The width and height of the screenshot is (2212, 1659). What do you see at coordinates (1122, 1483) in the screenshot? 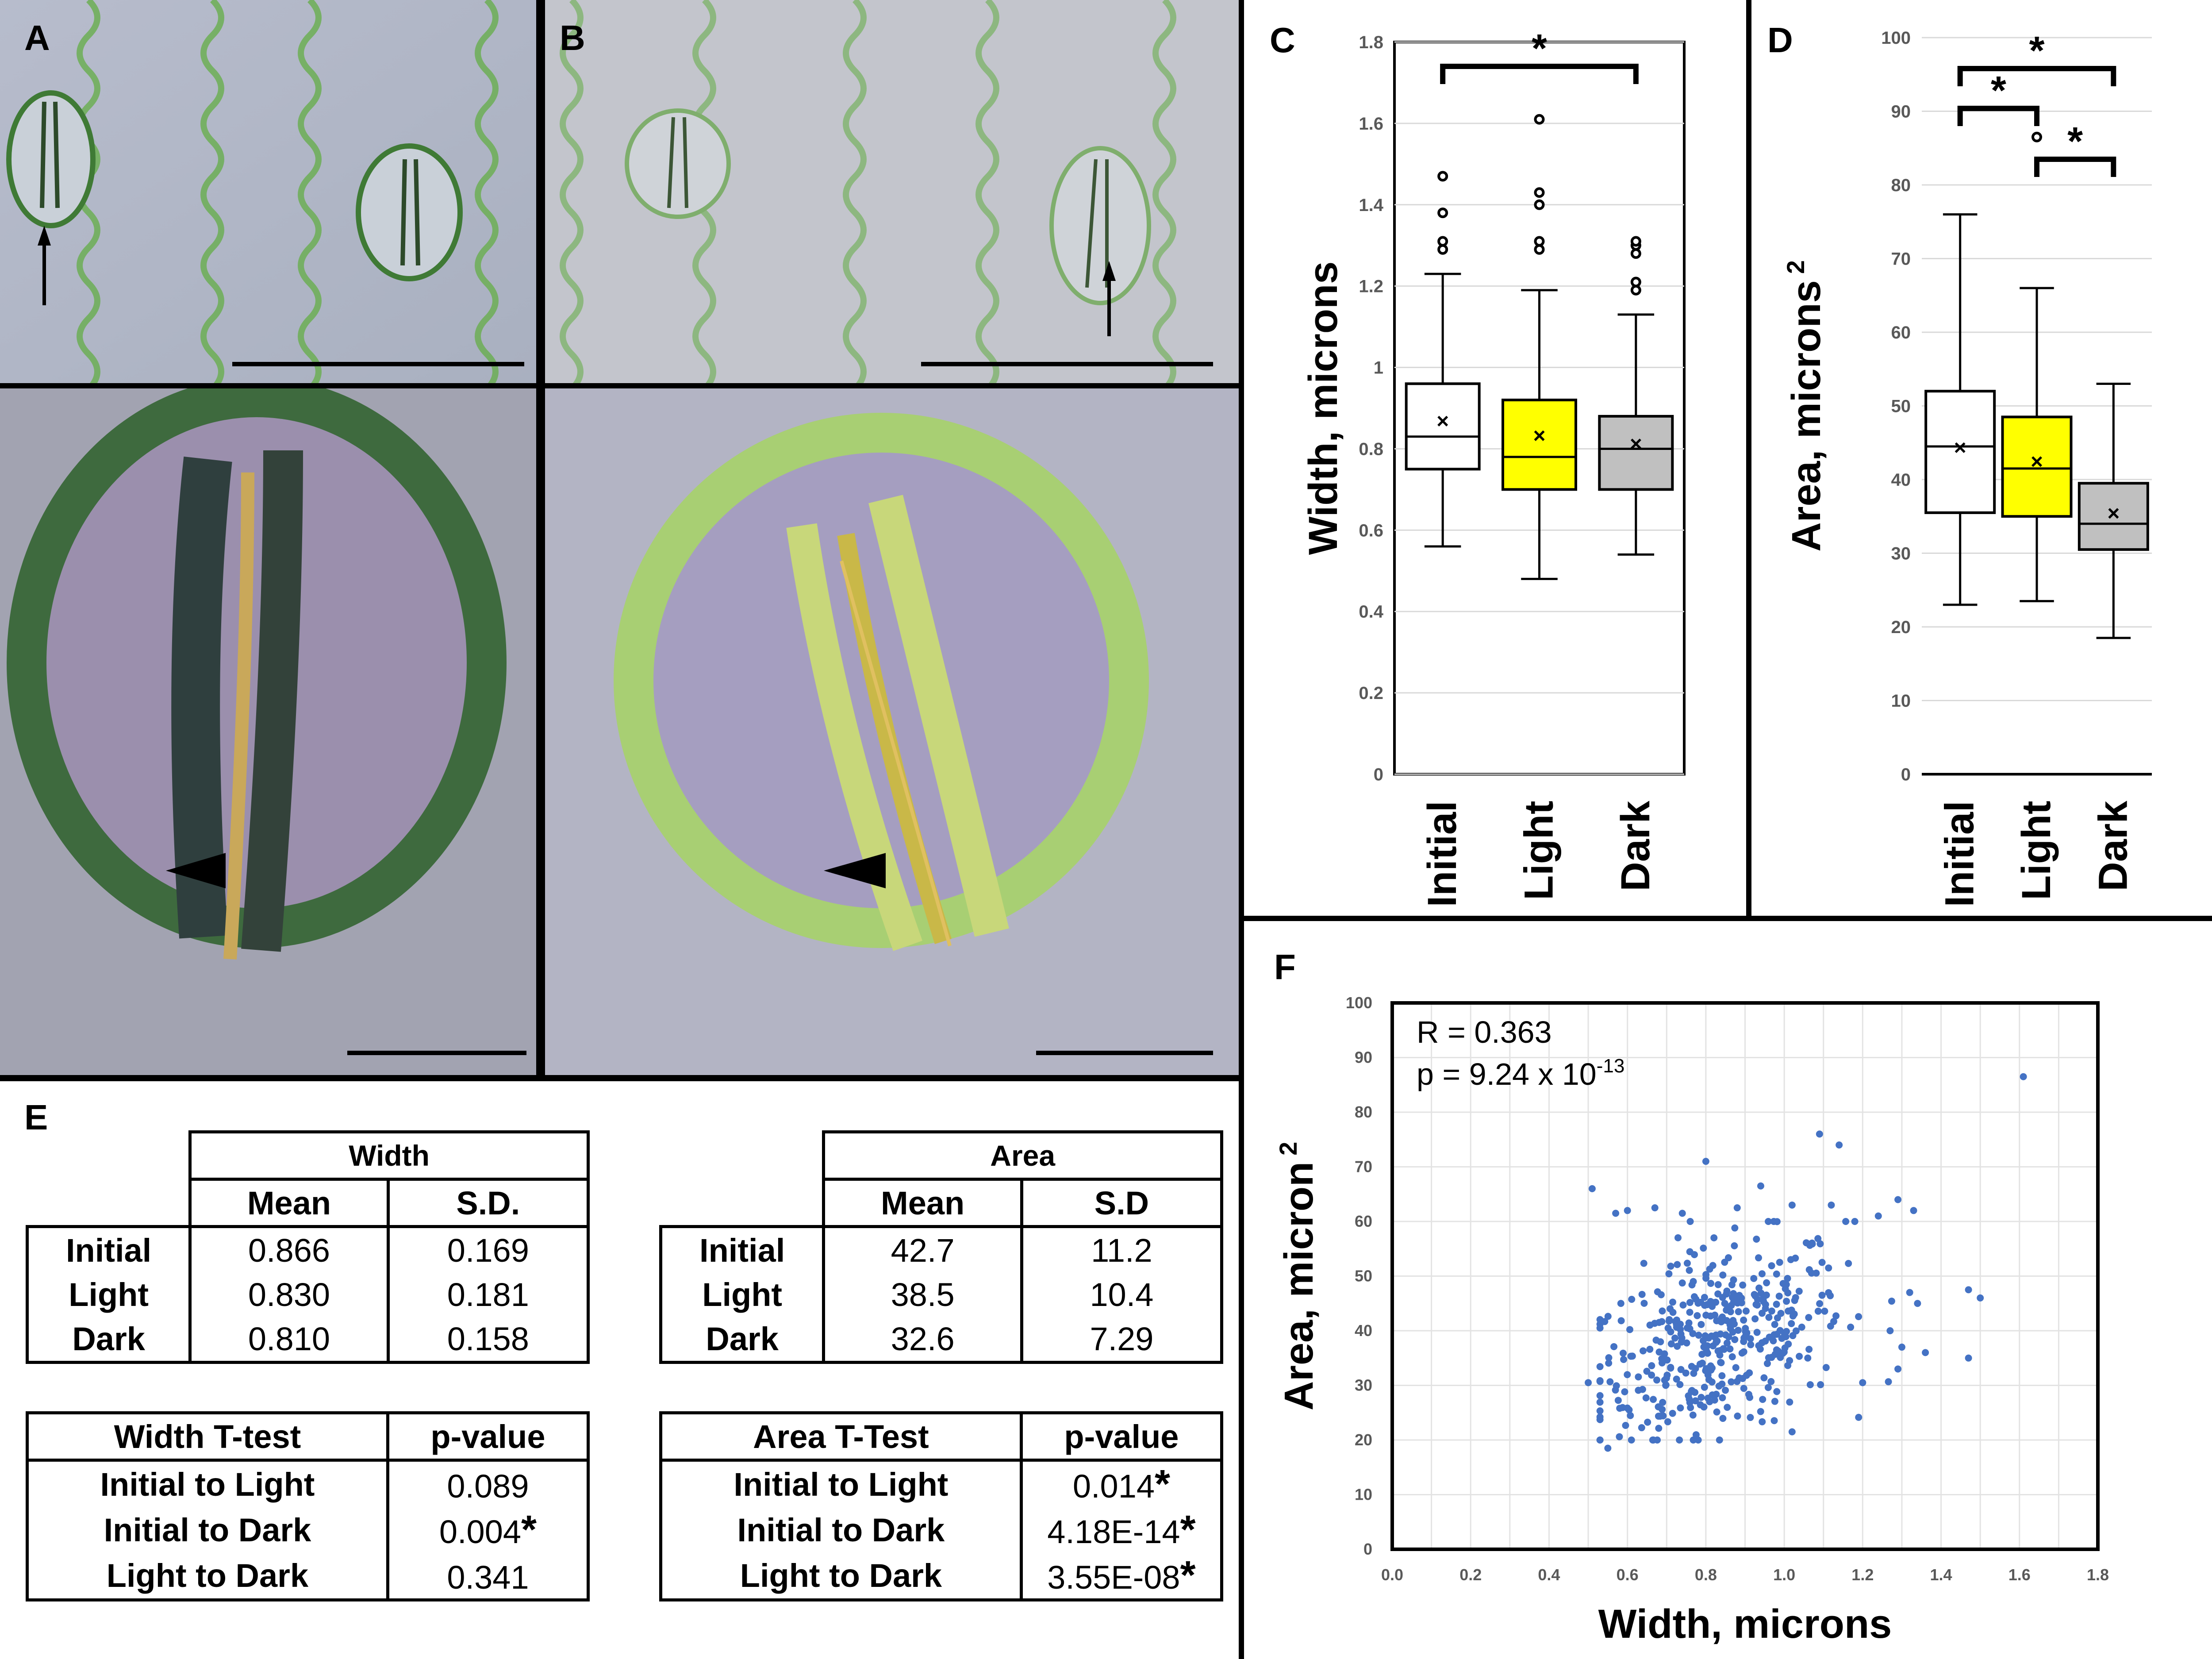
I see `cell-pvalue: 0.014*` at bounding box center [1122, 1483].